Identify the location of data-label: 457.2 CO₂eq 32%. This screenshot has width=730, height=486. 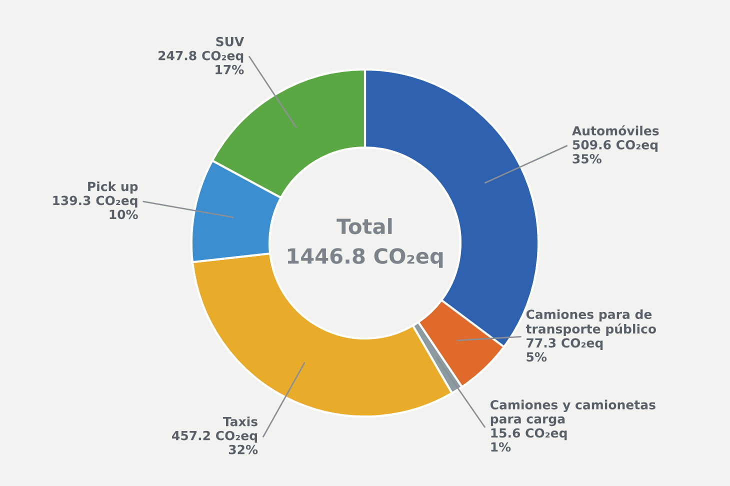
(215, 442).